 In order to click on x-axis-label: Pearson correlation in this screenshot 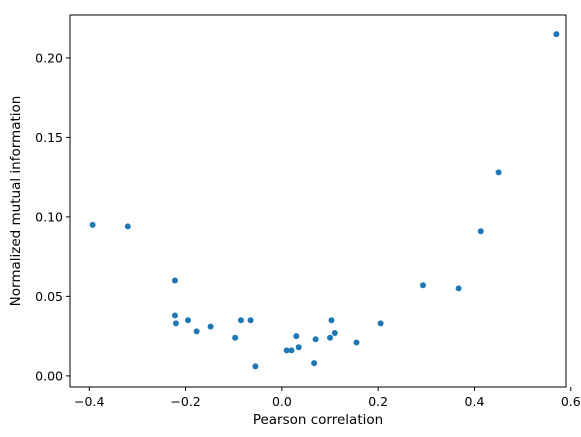, I will do `click(318, 420)`.